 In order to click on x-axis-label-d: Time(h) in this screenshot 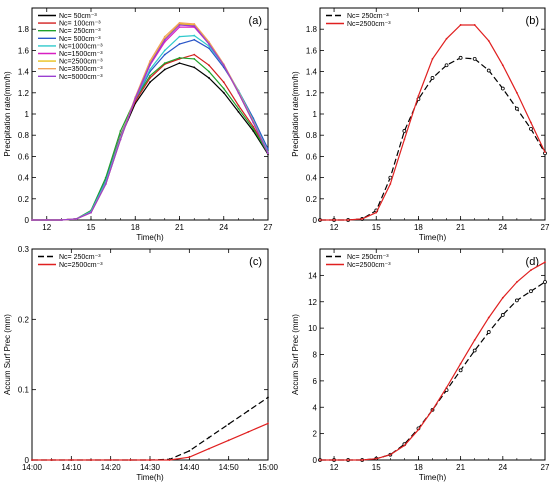, I will do `click(433, 477)`.